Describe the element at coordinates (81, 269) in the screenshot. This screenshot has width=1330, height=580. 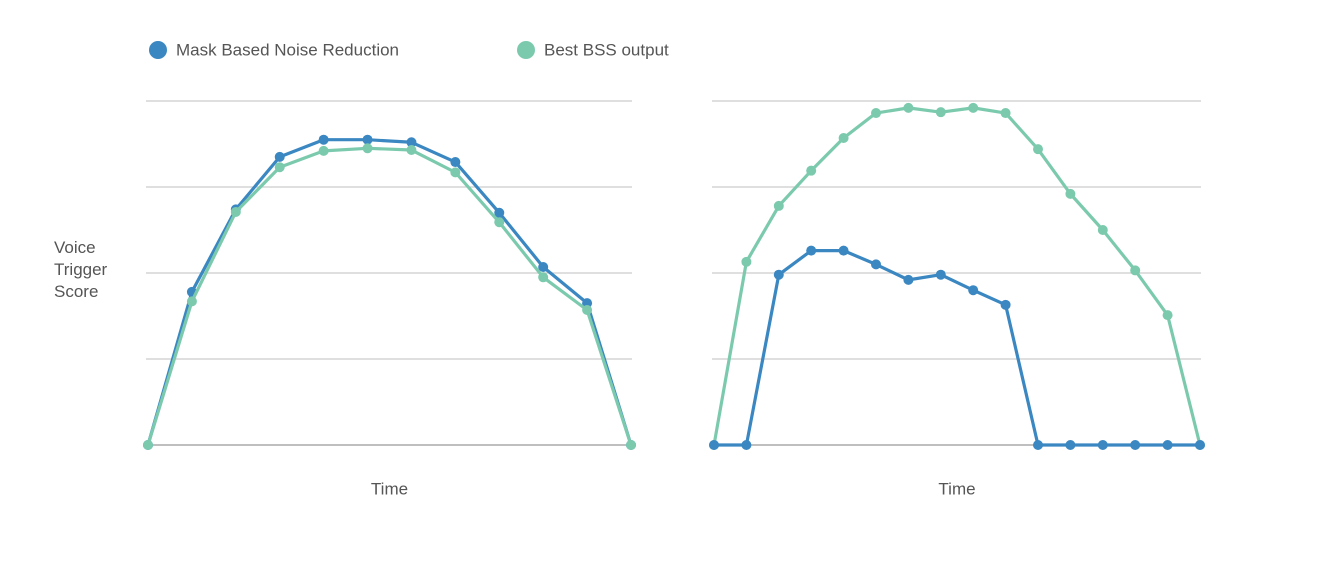
I see `y-axis-label: Voice Trigger Score` at that location.